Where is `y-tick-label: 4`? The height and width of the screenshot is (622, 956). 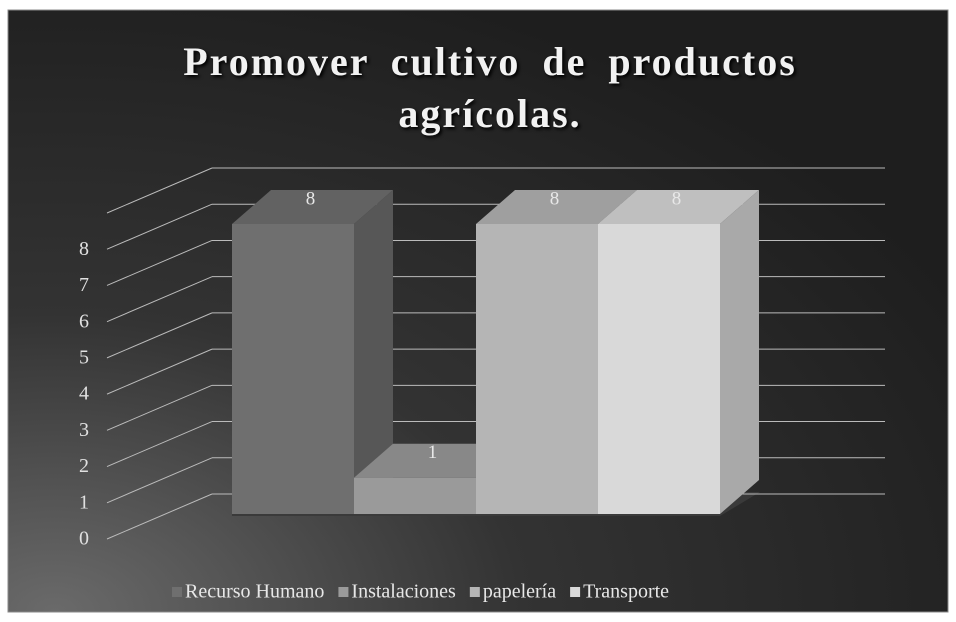 y-tick-label: 4 is located at coordinates (84, 394).